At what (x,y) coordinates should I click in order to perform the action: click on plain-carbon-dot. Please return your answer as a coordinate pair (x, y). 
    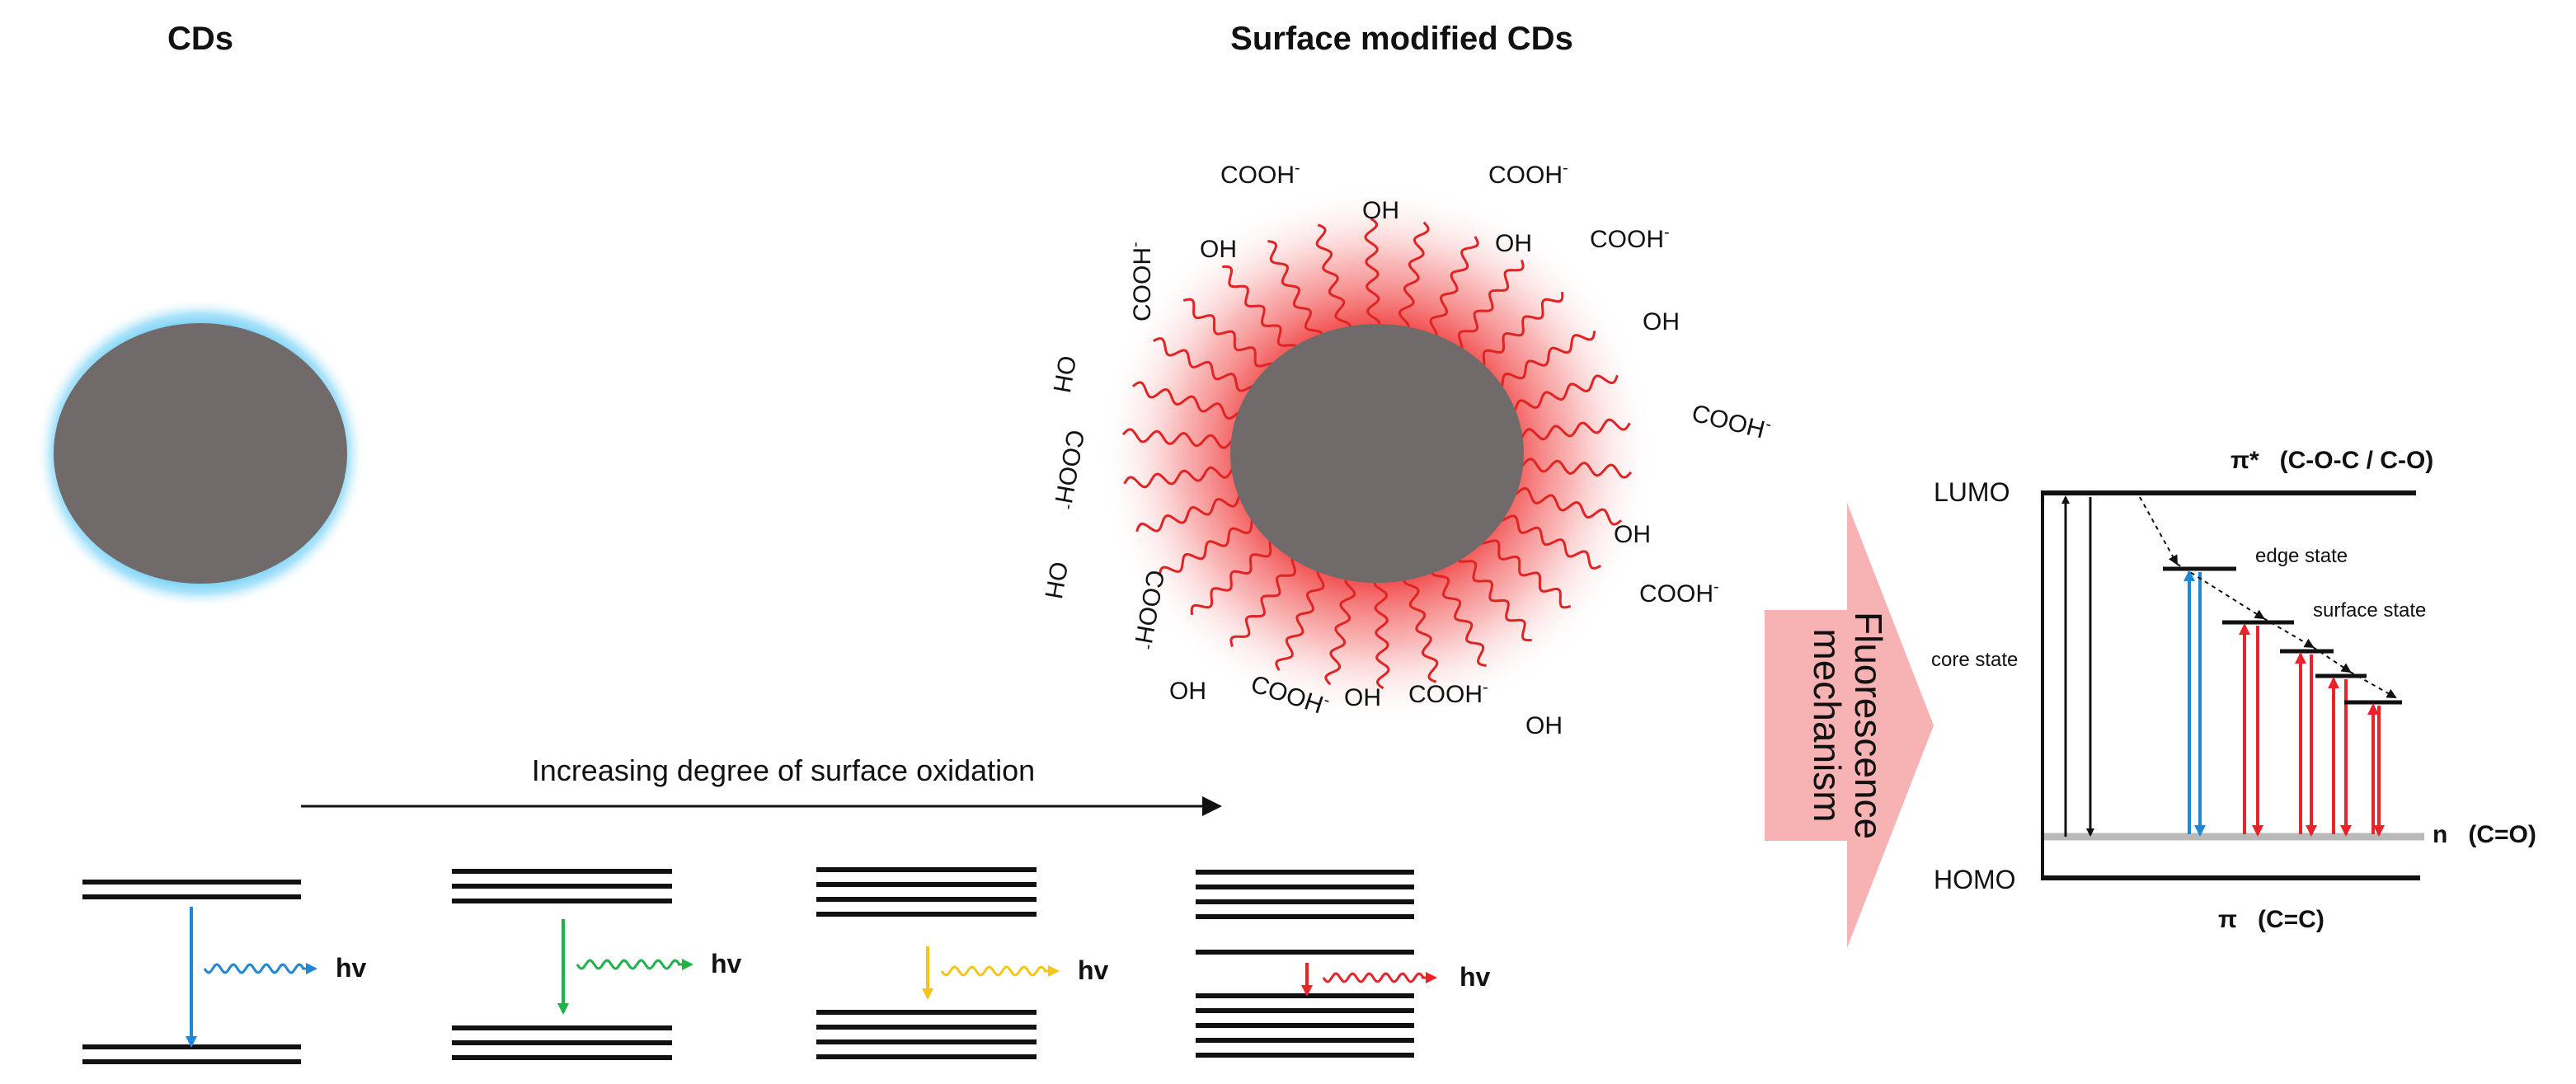
    Looking at the image, I should click on (200, 453).